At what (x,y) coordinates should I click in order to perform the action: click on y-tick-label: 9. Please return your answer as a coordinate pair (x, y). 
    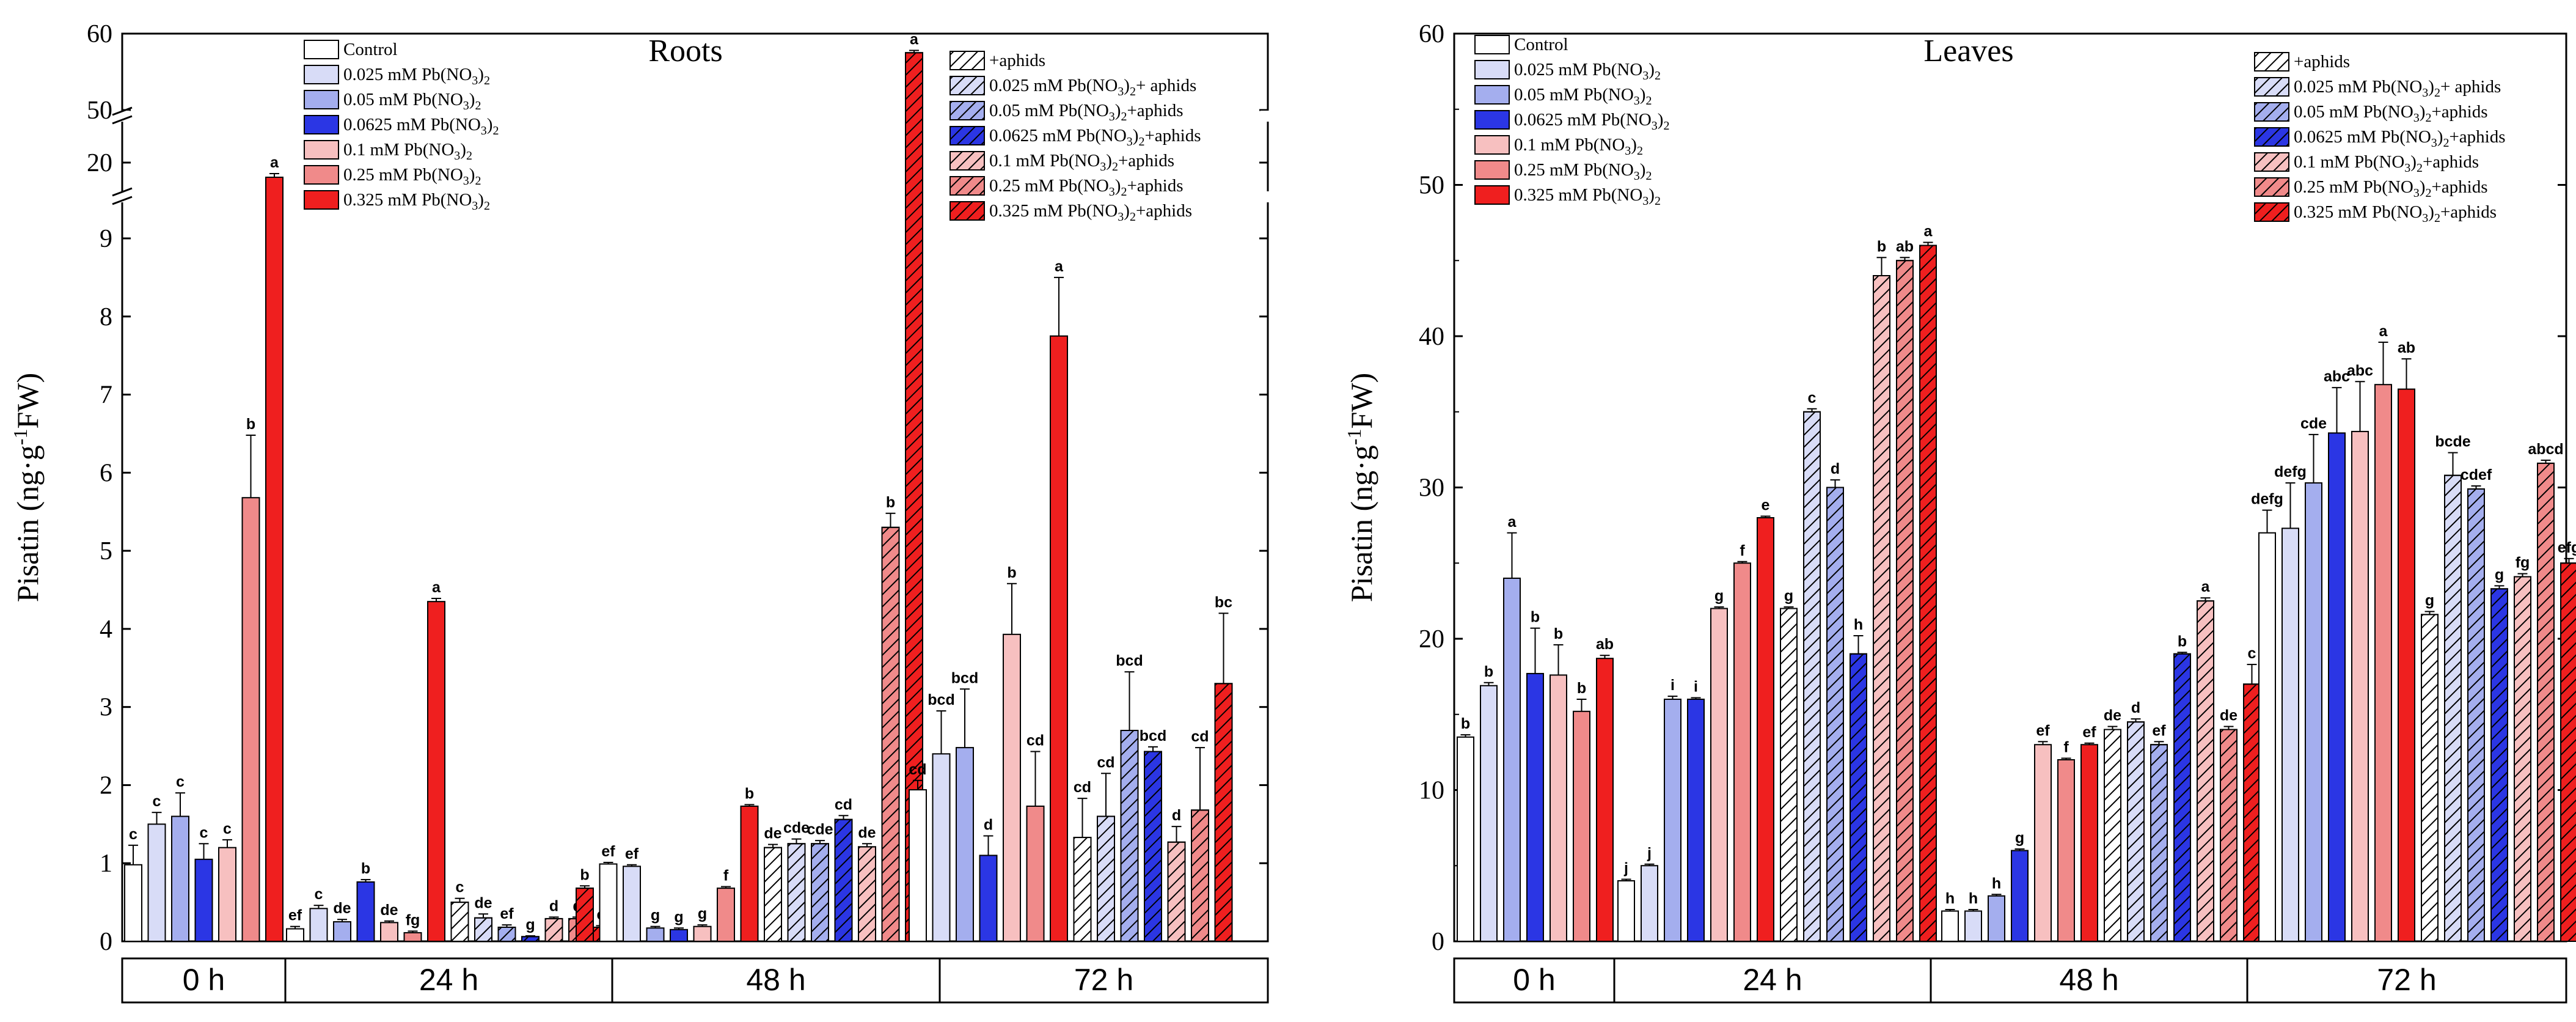
    Looking at the image, I should click on (106, 239).